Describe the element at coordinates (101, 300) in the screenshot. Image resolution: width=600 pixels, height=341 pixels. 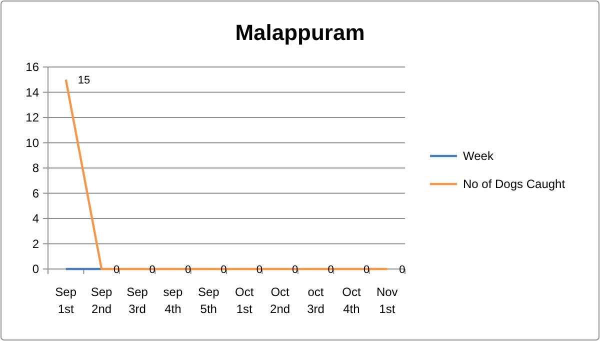
I see `x-tick-label: Sep 2nd` at that location.